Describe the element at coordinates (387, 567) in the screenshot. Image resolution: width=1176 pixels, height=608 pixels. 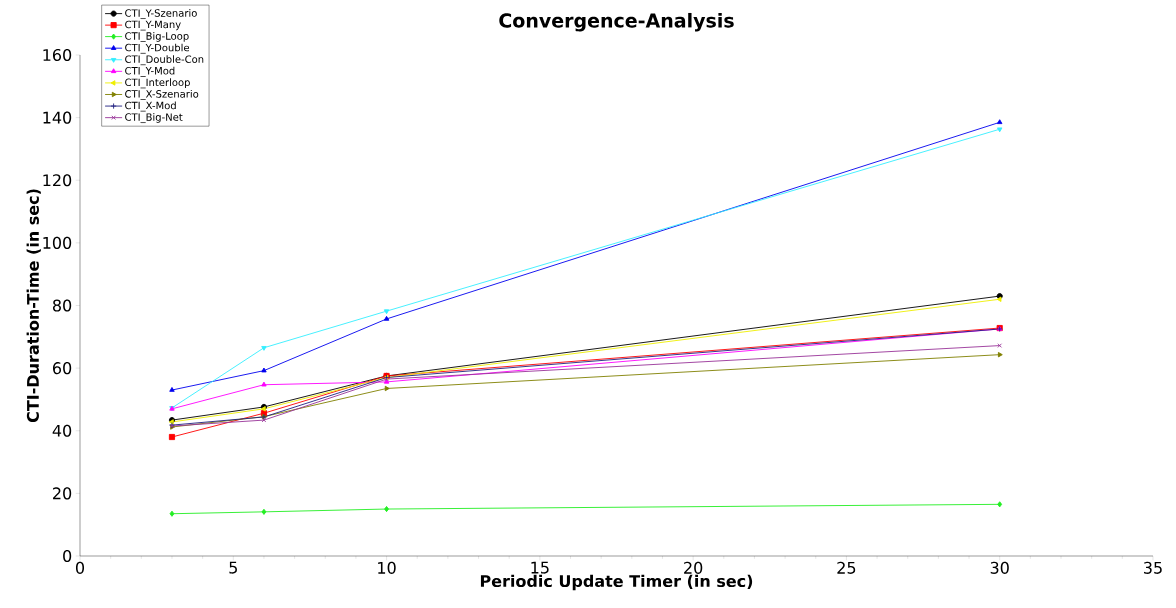
I see `x-tick-label: 10` at that location.